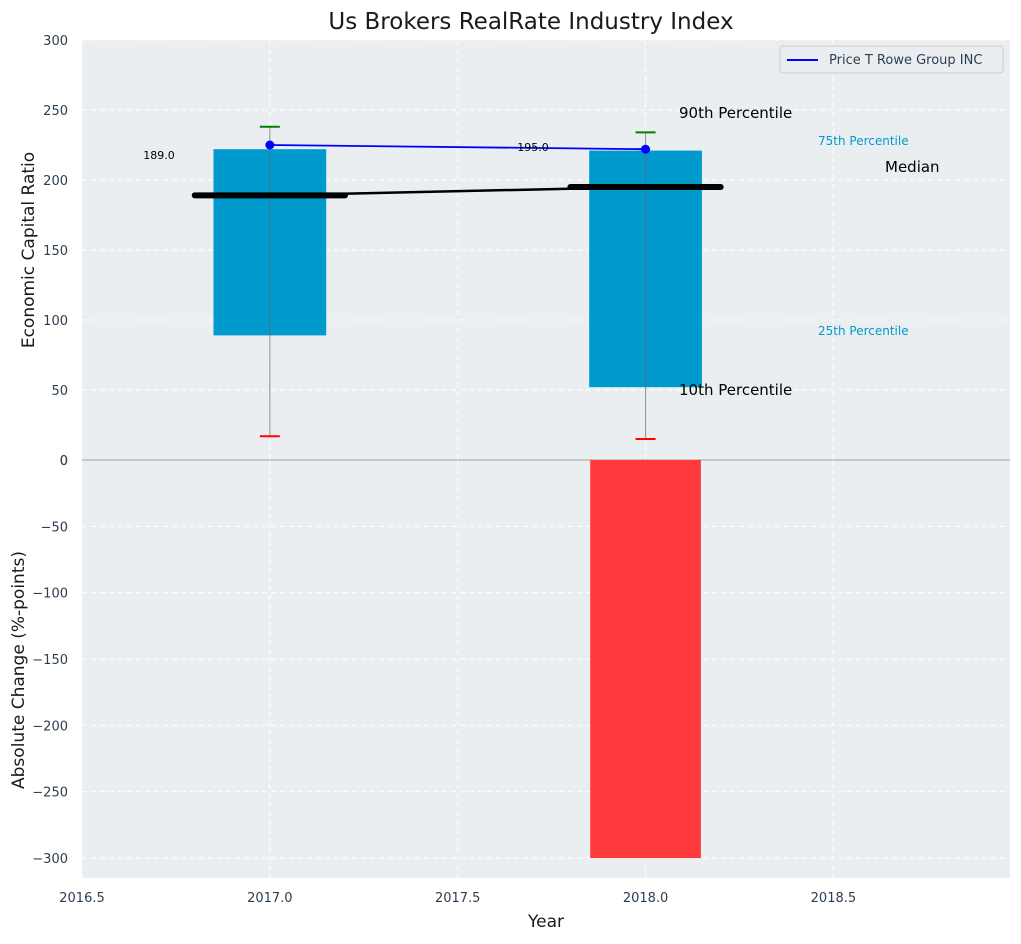  I want to click on top-y-tick-label: 0, so click(64, 461).